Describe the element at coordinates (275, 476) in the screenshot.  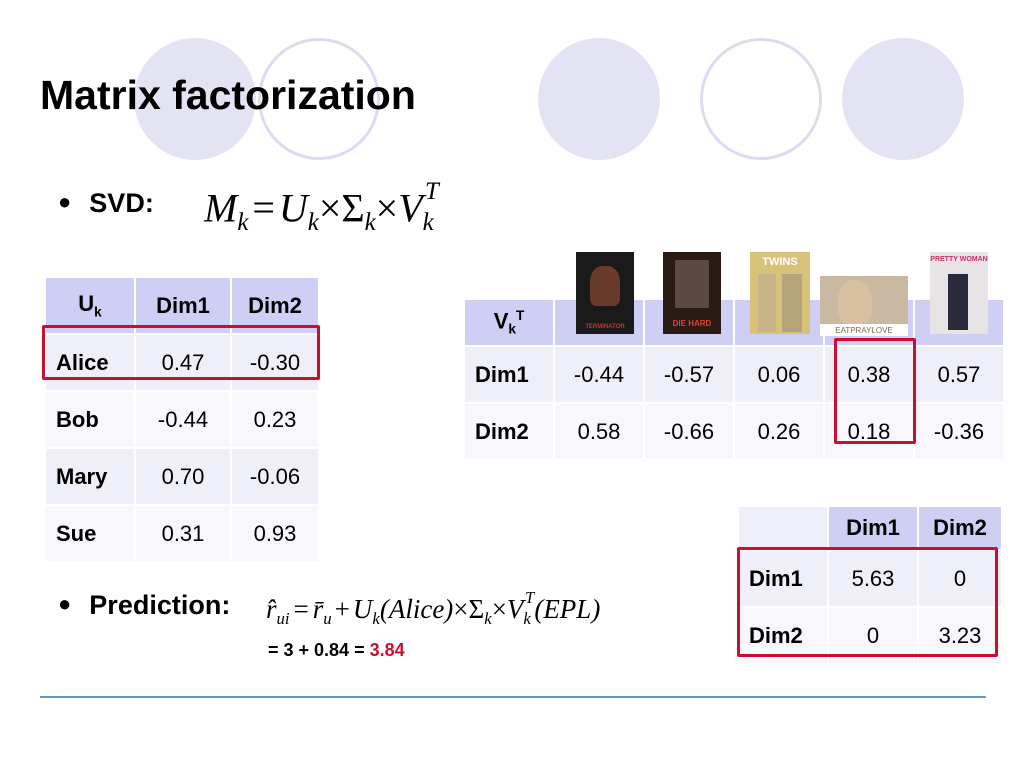
I see `uk-cell: -0.06` at that location.